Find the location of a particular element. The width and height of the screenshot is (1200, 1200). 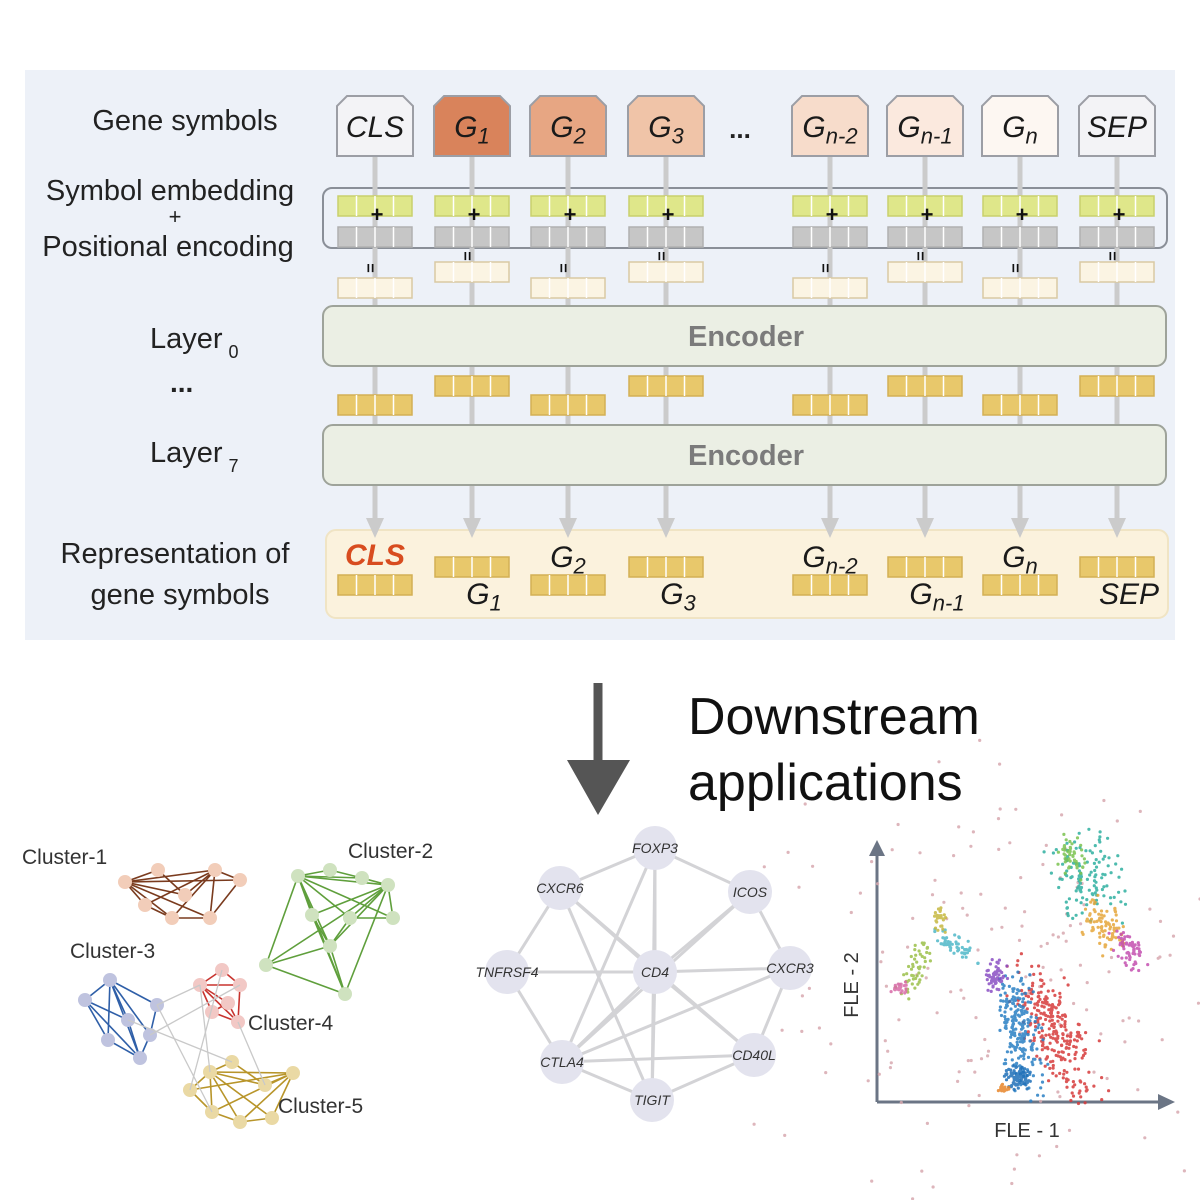

scatter-olive-branch is located at coordinates (913, 971).